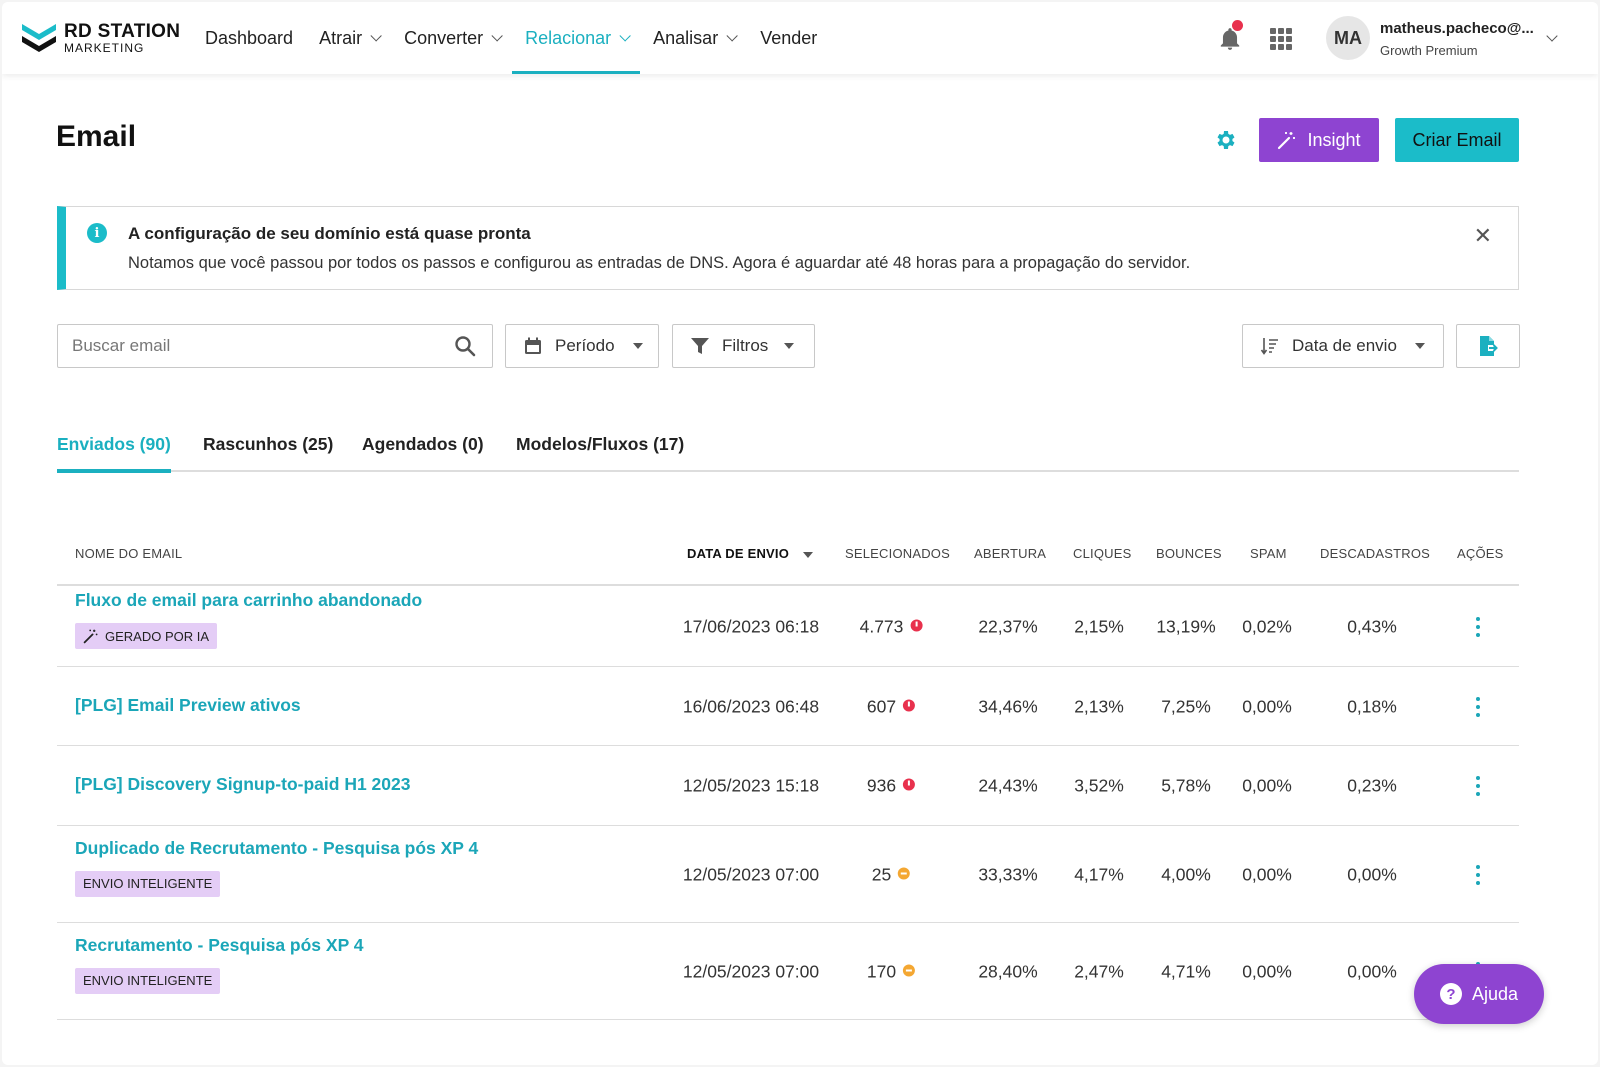 The height and width of the screenshot is (1067, 1600). What do you see at coordinates (1189, 553) in the screenshot?
I see `column-header-bounces: BOUNCES` at bounding box center [1189, 553].